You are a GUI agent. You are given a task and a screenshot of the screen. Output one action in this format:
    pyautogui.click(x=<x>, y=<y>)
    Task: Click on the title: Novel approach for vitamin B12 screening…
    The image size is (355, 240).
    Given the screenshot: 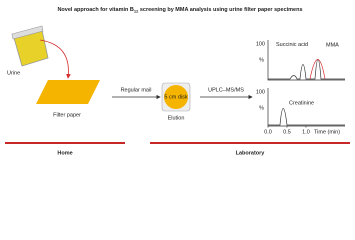 What is the action you would take?
    pyautogui.click(x=179, y=10)
    